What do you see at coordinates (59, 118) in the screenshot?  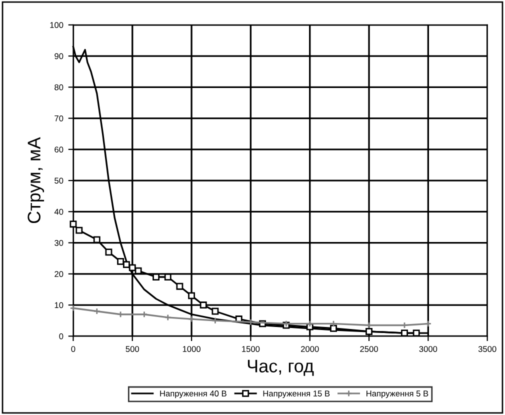 I see `y-tick-label: 70` at bounding box center [59, 118].